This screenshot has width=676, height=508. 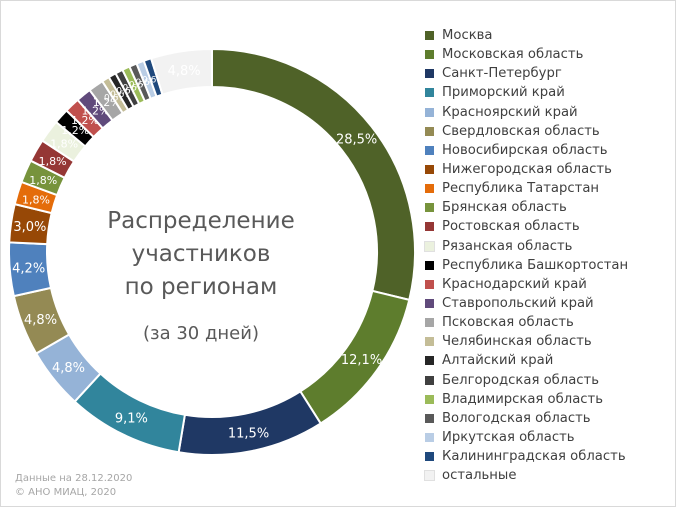 I want to click on chart-title: Распределение участников по регионам, so click(x=201, y=254).